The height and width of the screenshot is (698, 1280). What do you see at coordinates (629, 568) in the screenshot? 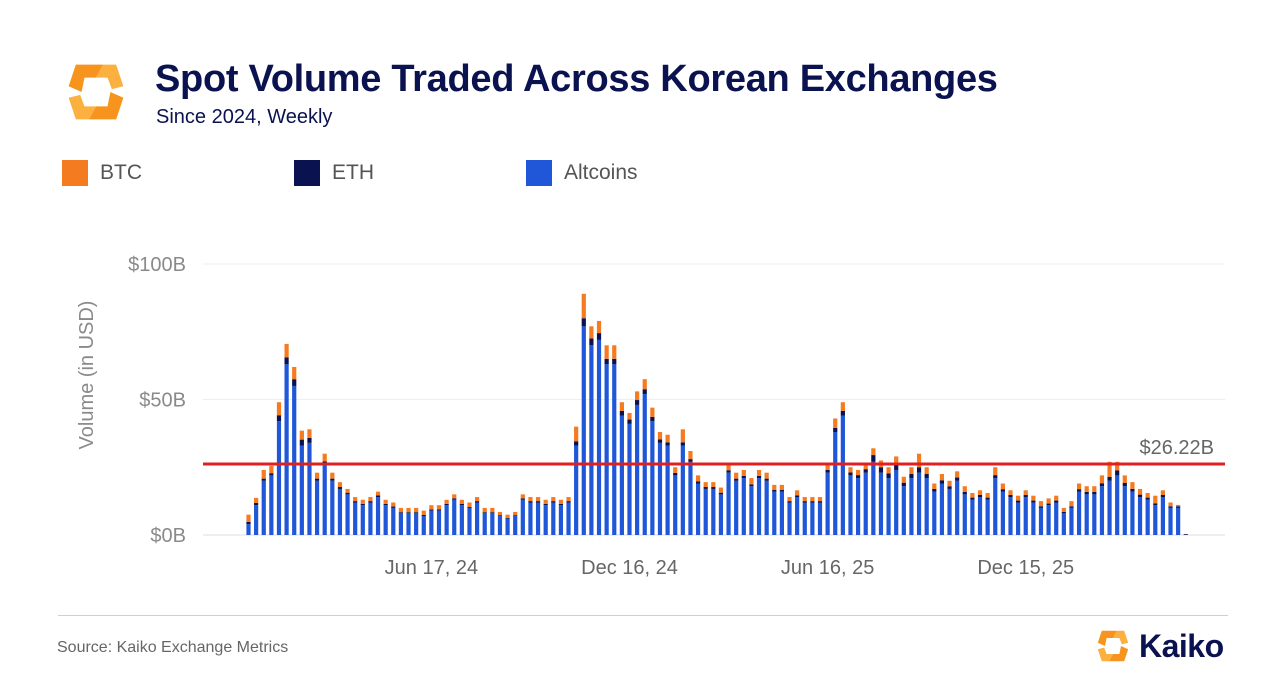
I see `x-tick-label: Dec 16, 24` at bounding box center [629, 568].